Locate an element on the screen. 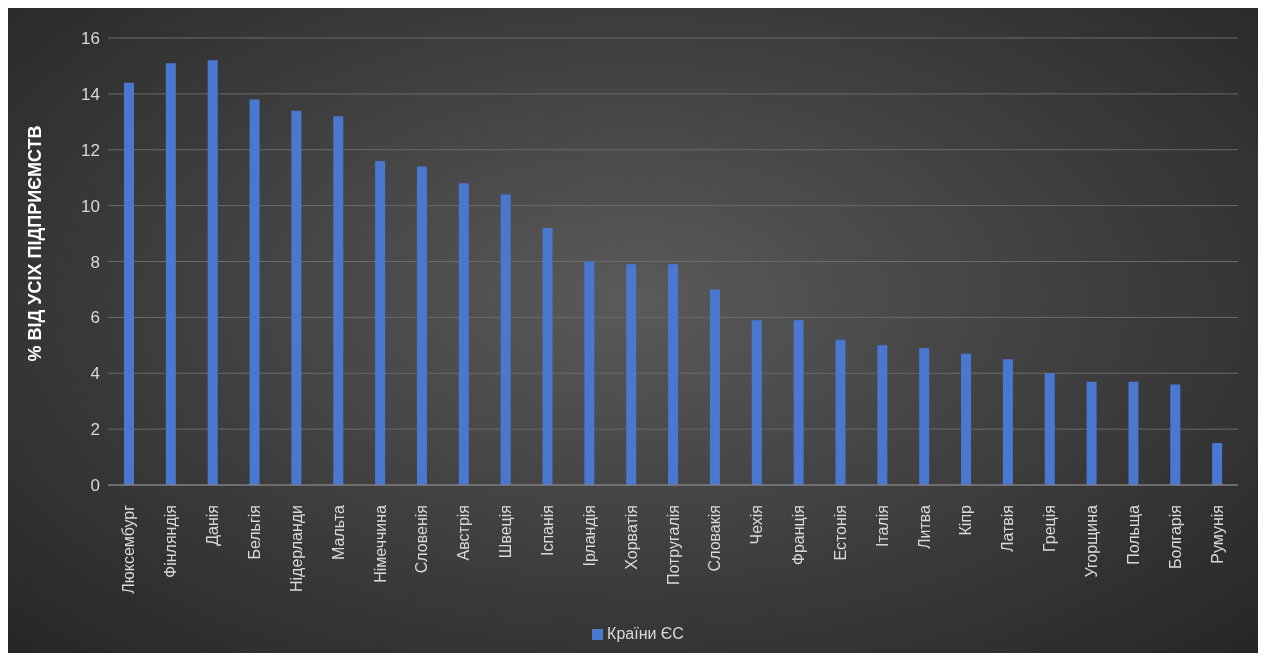 The width and height of the screenshot is (1266, 661). y-tick-label: 12 is located at coordinates (90, 150).